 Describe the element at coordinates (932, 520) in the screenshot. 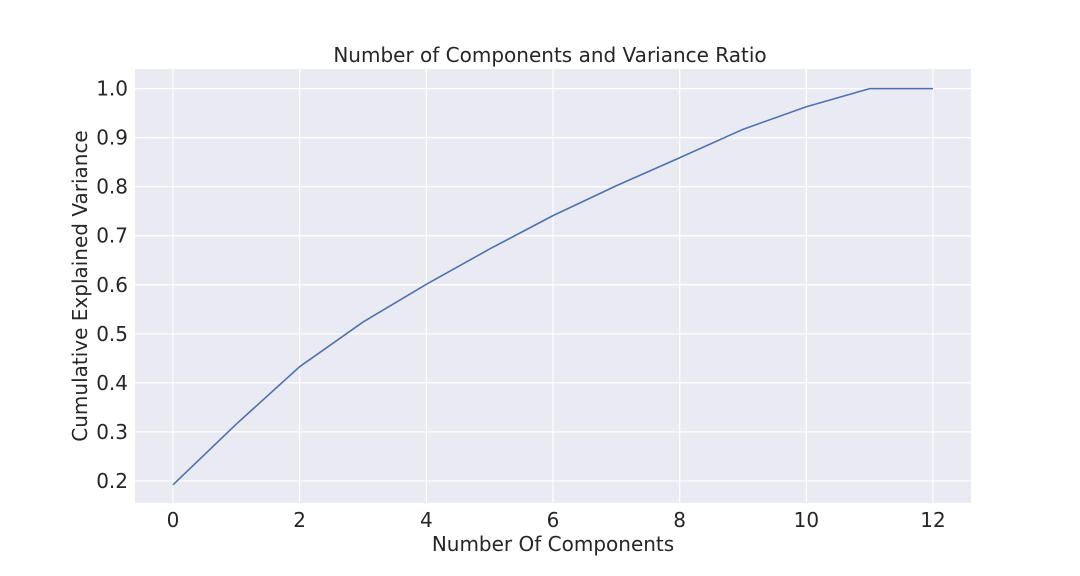

I see `x-tick-label: 12` at that location.